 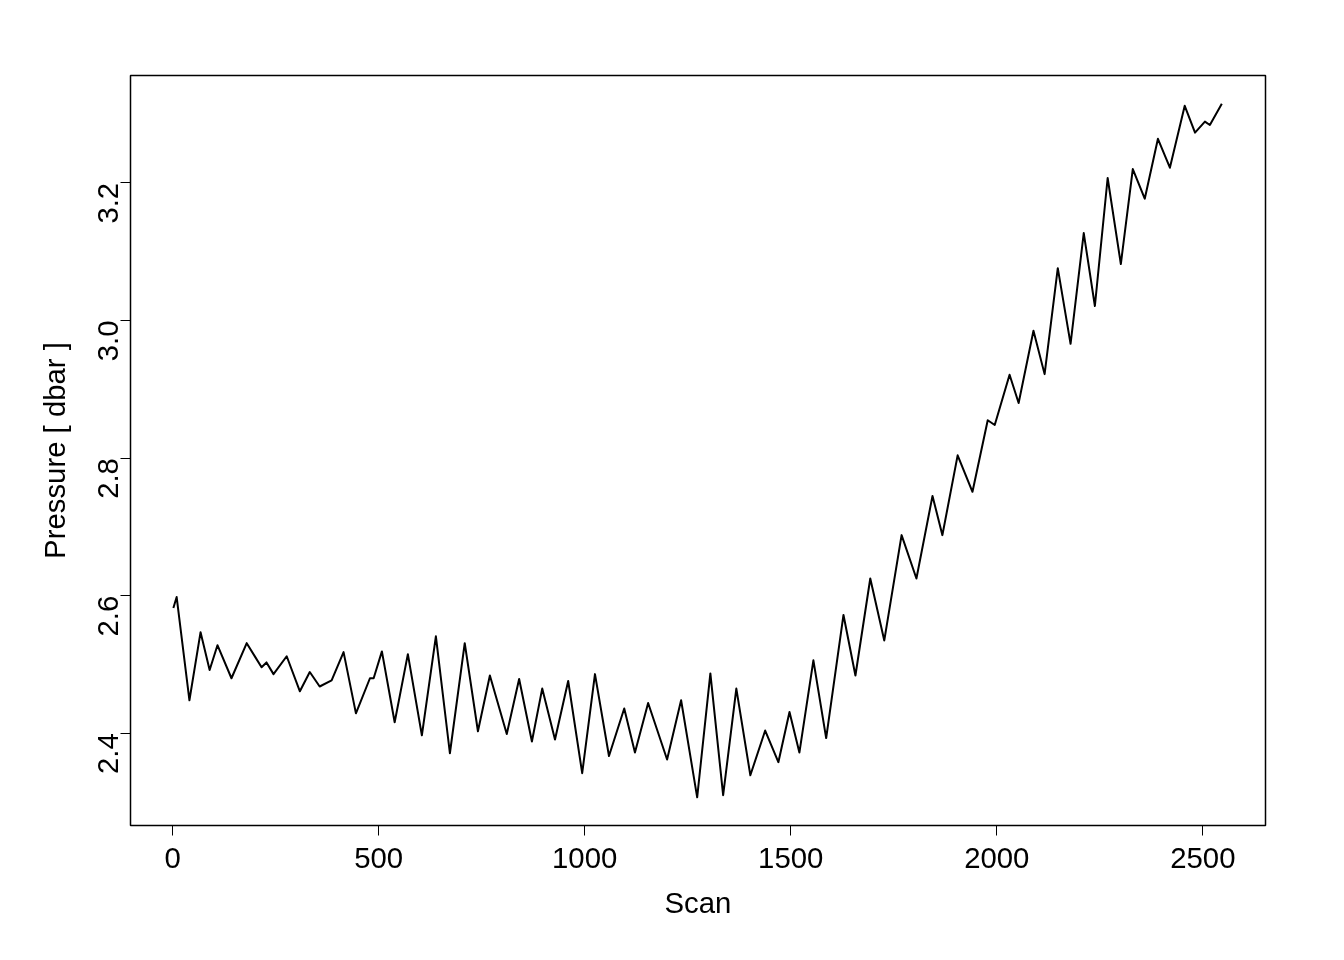 What do you see at coordinates (108, 203) in the screenshot?
I see `y-tick-label: 3.2` at bounding box center [108, 203].